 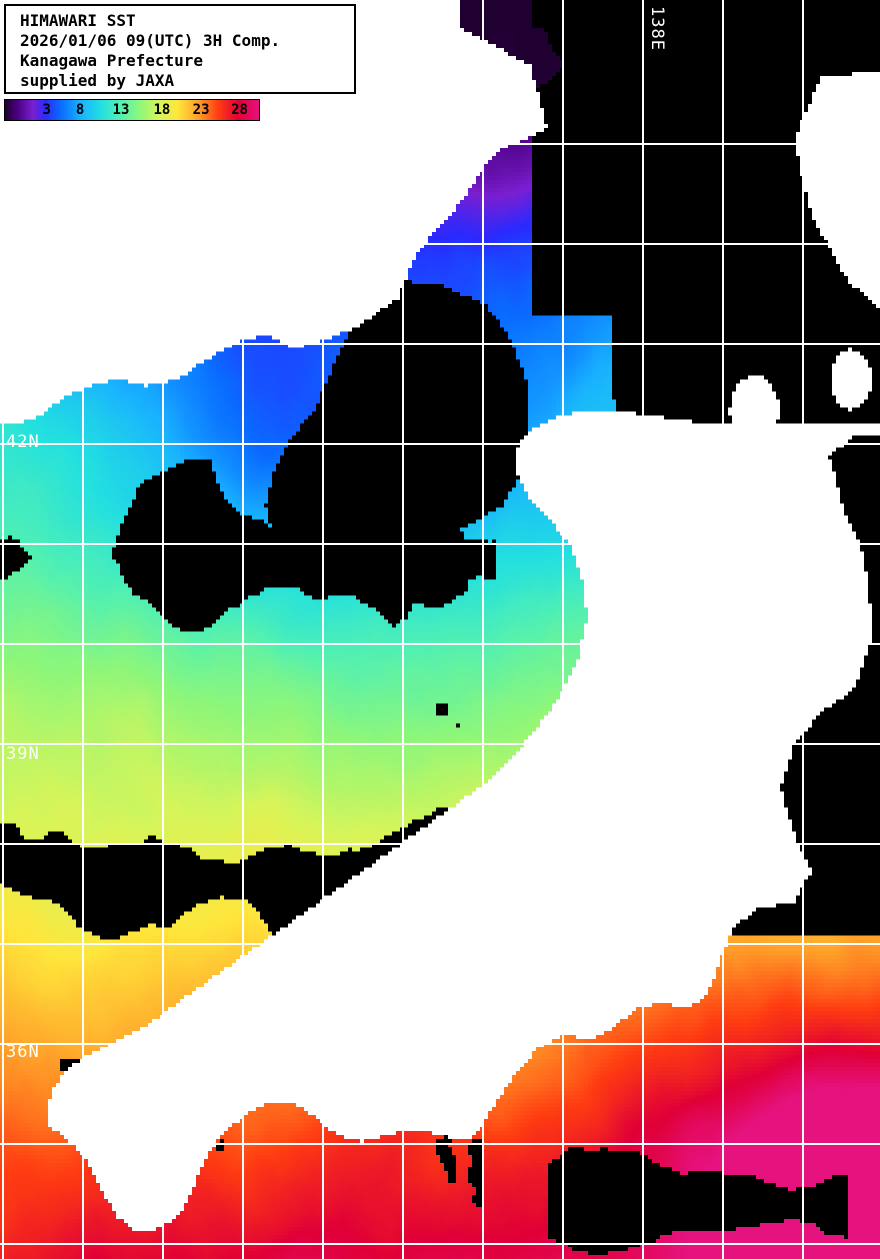 I want to click on colorbar, so click(x=132, y=110).